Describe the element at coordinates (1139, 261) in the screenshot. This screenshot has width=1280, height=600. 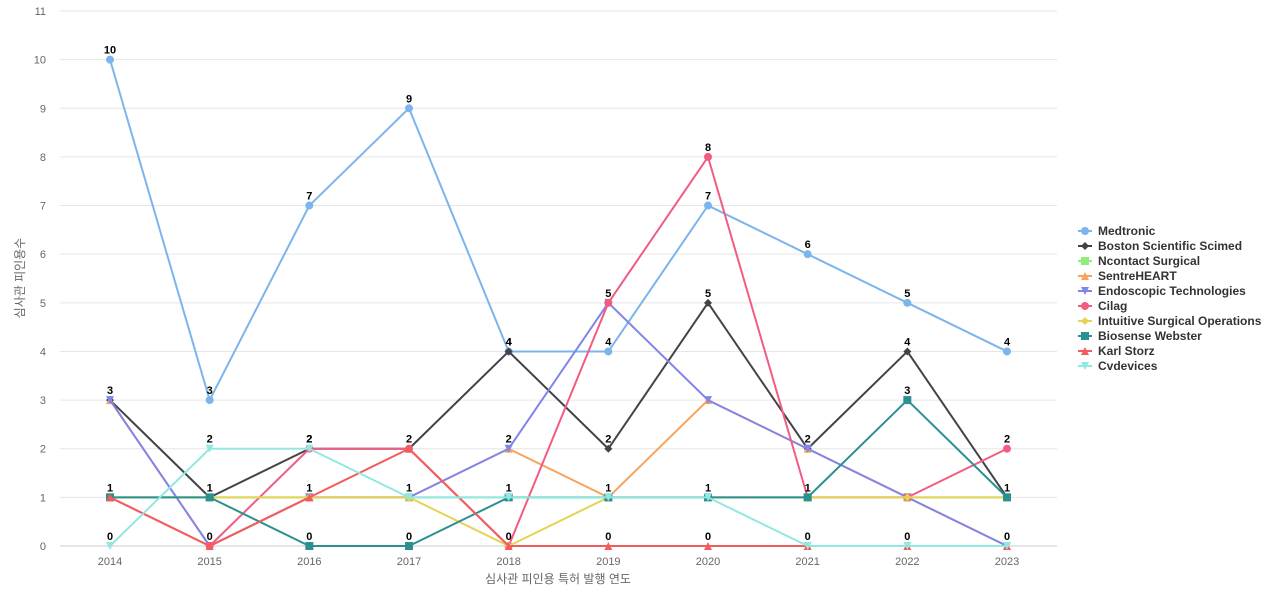
I see `legend-item-ncontact-surgical: Ncontact Surgical` at that location.